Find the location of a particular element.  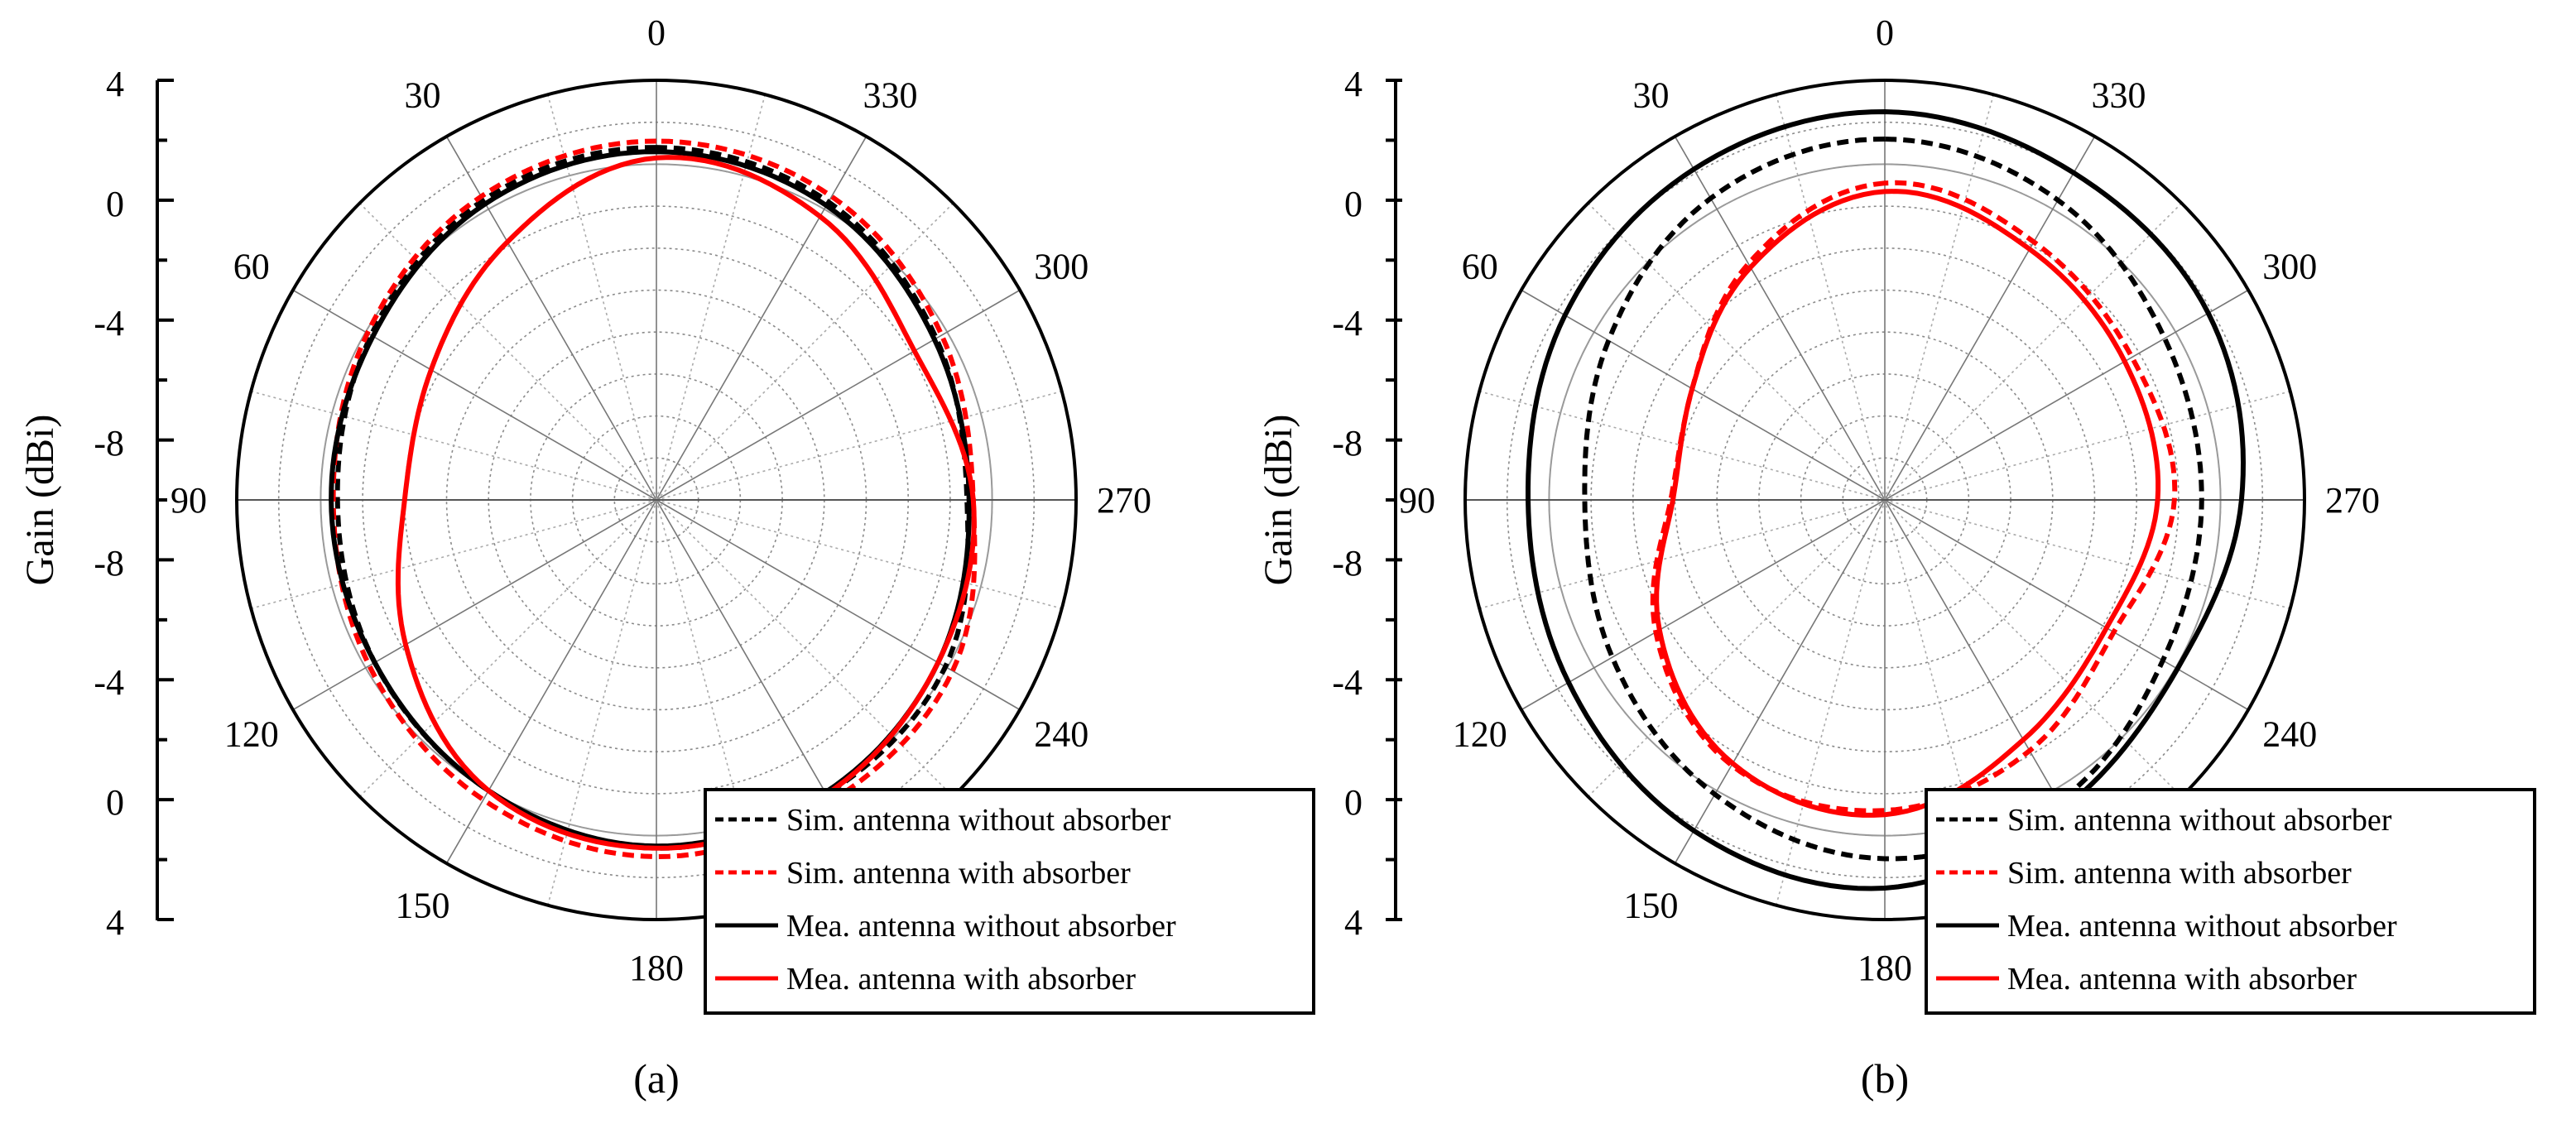

legend-box is located at coordinates (1009, 901).